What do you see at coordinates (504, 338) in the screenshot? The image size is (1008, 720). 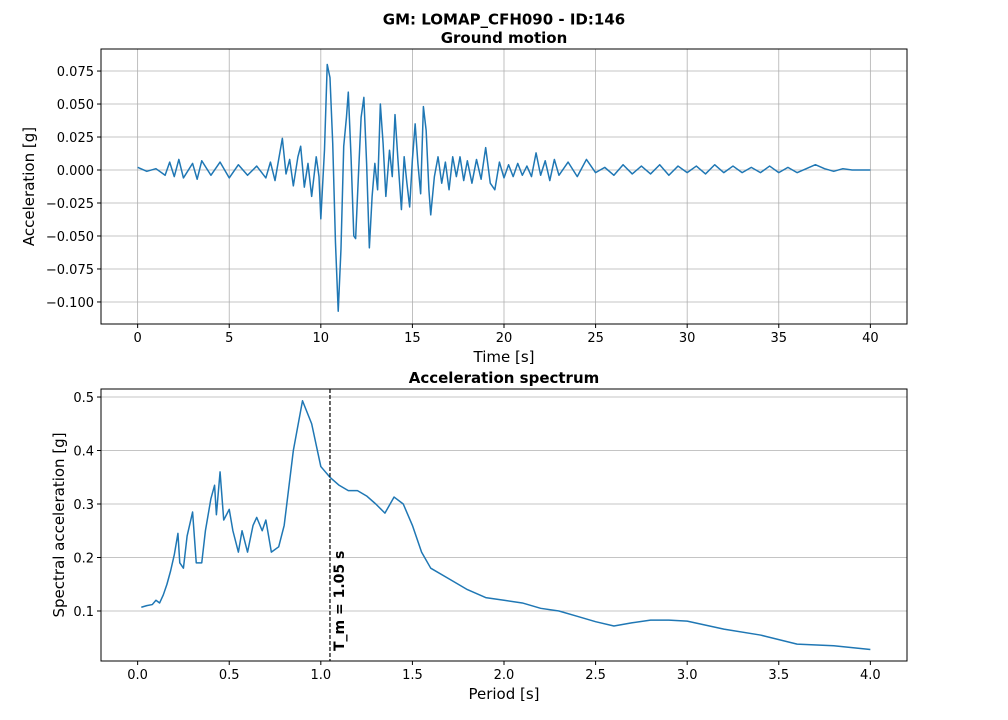 I see `x-tick-label: 20` at bounding box center [504, 338].